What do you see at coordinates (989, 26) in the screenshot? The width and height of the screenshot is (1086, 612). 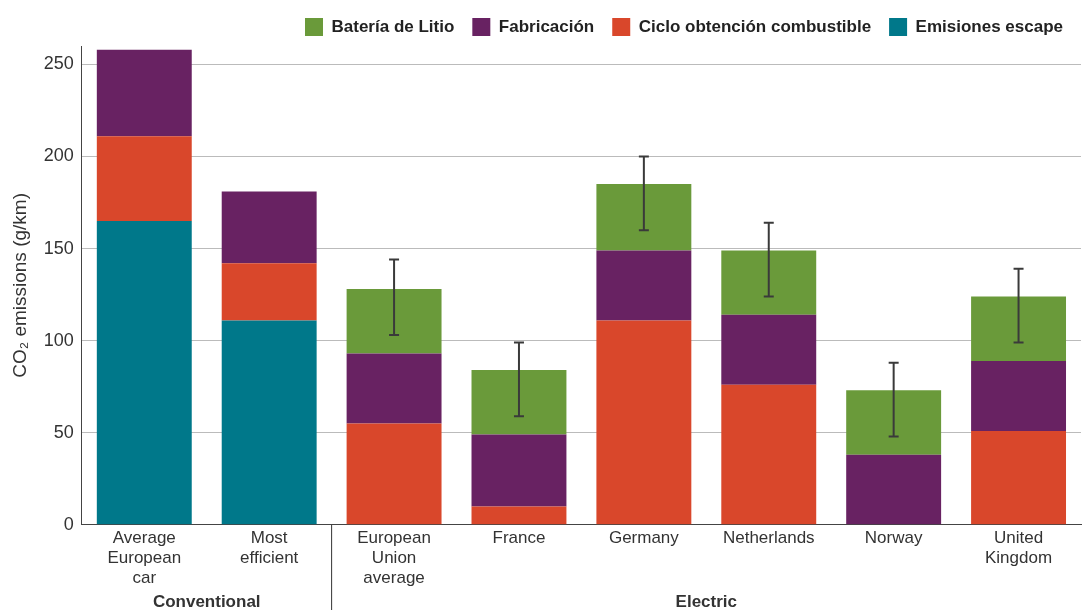 I see `legend-label: Emisiones escape` at bounding box center [989, 26].